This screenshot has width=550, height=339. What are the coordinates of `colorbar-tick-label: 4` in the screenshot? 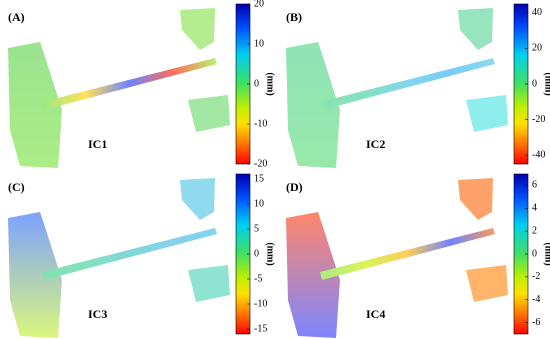 It's located at (534, 208).